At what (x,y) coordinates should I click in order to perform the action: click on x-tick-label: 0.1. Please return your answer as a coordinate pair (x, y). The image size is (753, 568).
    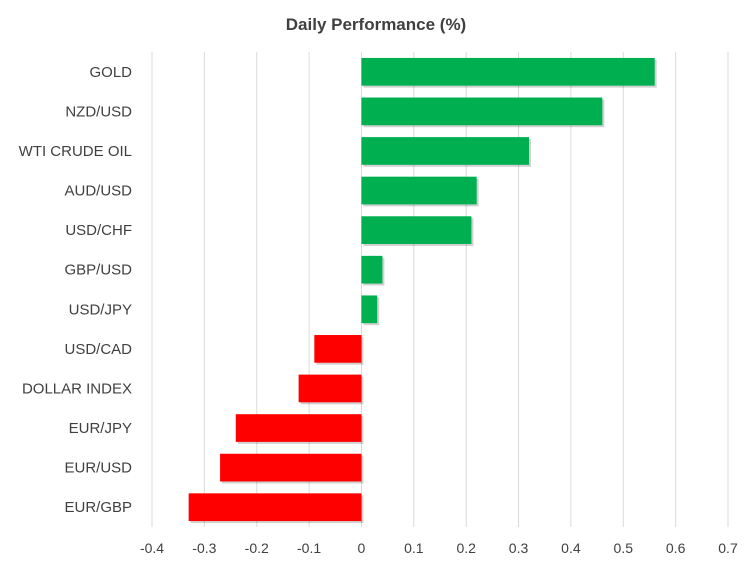
    Looking at the image, I should click on (414, 548).